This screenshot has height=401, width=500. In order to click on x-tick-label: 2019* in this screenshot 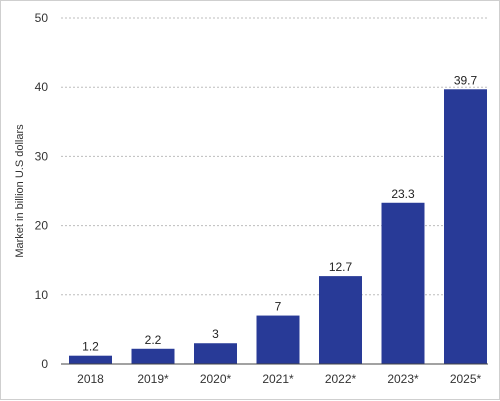, I will do `click(153, 379)`.